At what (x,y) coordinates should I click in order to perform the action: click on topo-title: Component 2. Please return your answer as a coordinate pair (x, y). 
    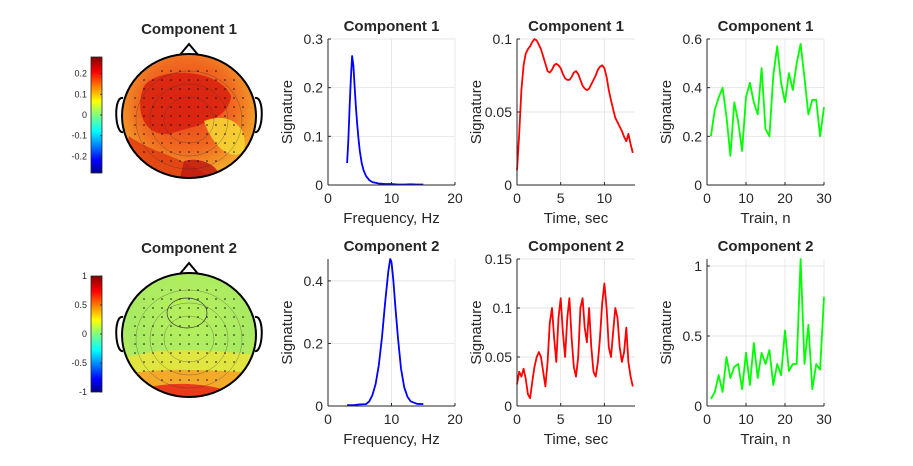
    Looking at the image, I should click on (189, 248).